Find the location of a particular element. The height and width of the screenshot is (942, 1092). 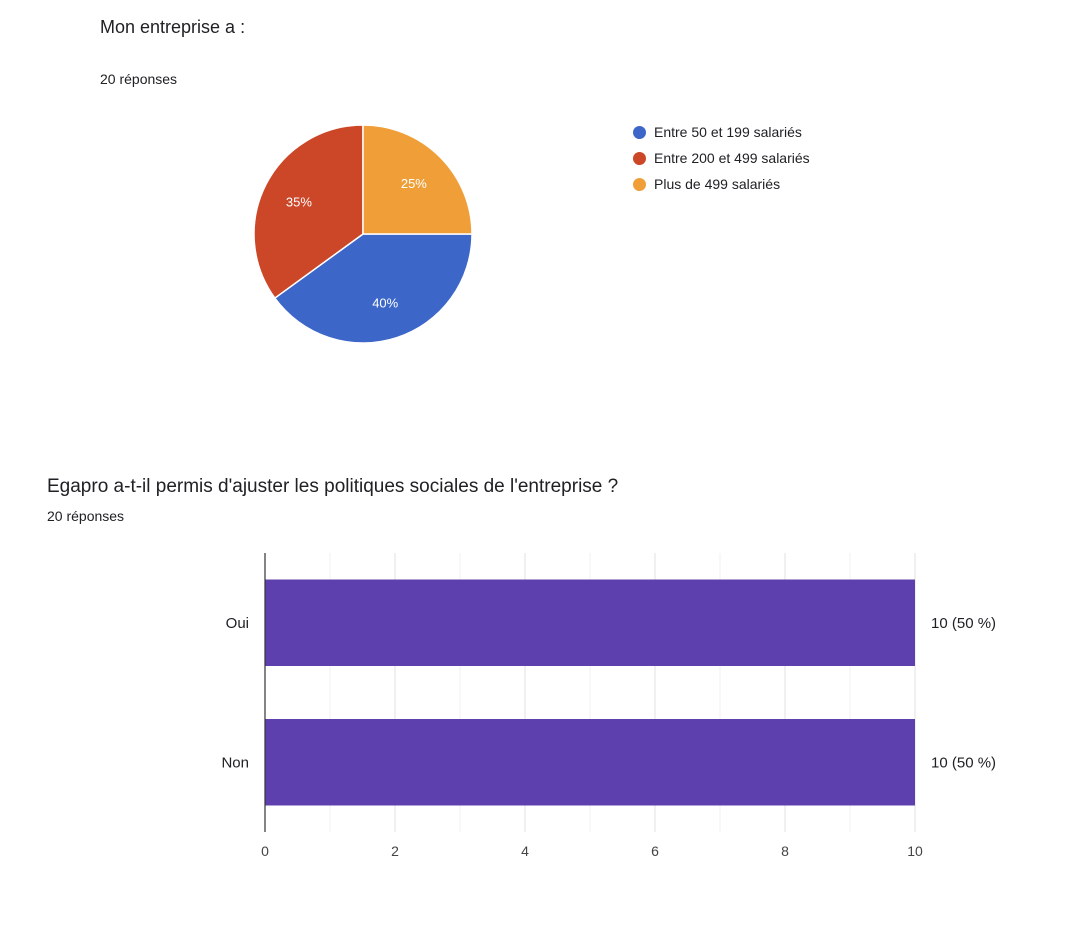

pie-chart-title: Mon entreprise a : is located at coordinates (173, 27).